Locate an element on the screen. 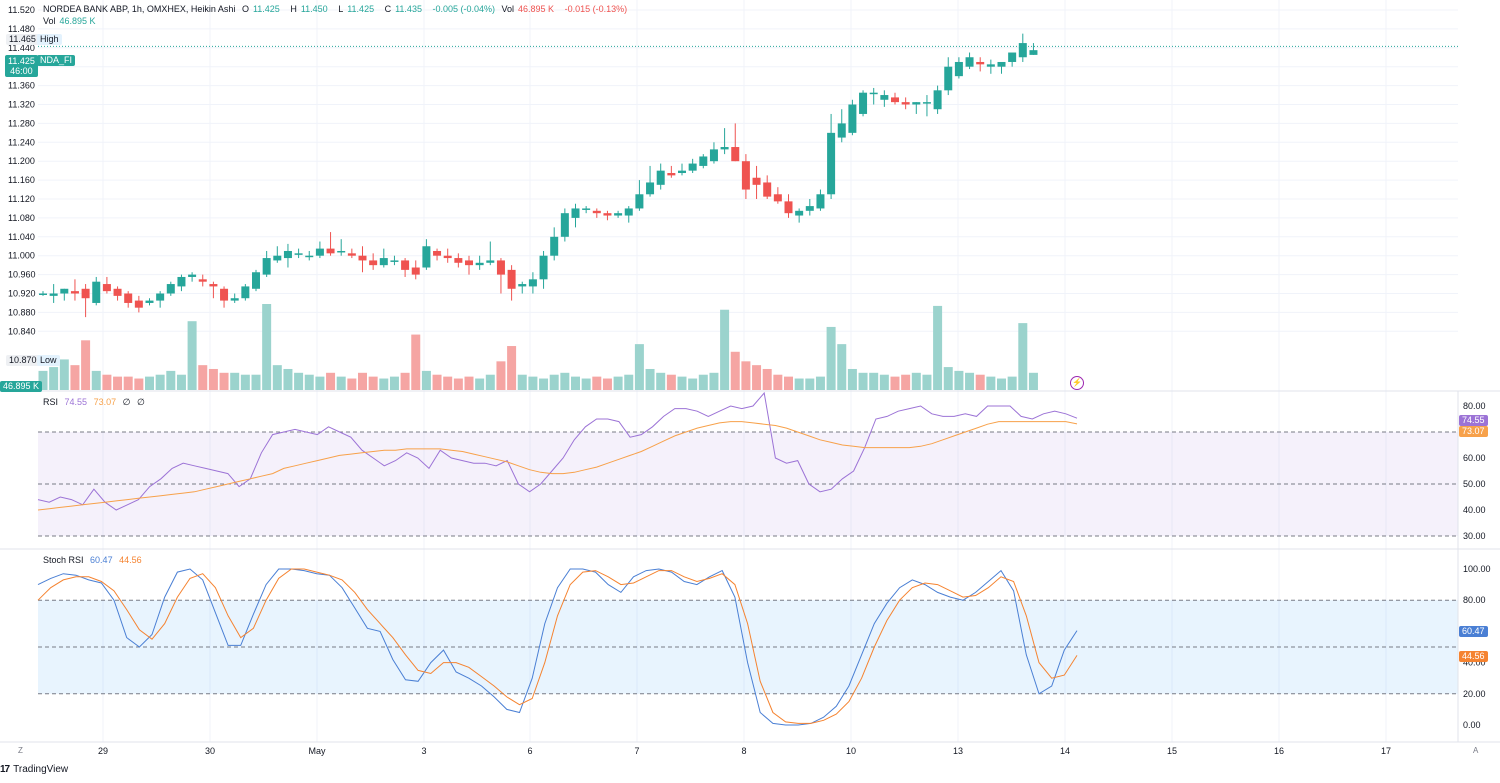 The height and width of the screenshot is (783, 1500). stoch-tick-label: 0.00 is located at coordinates (1472, 725).